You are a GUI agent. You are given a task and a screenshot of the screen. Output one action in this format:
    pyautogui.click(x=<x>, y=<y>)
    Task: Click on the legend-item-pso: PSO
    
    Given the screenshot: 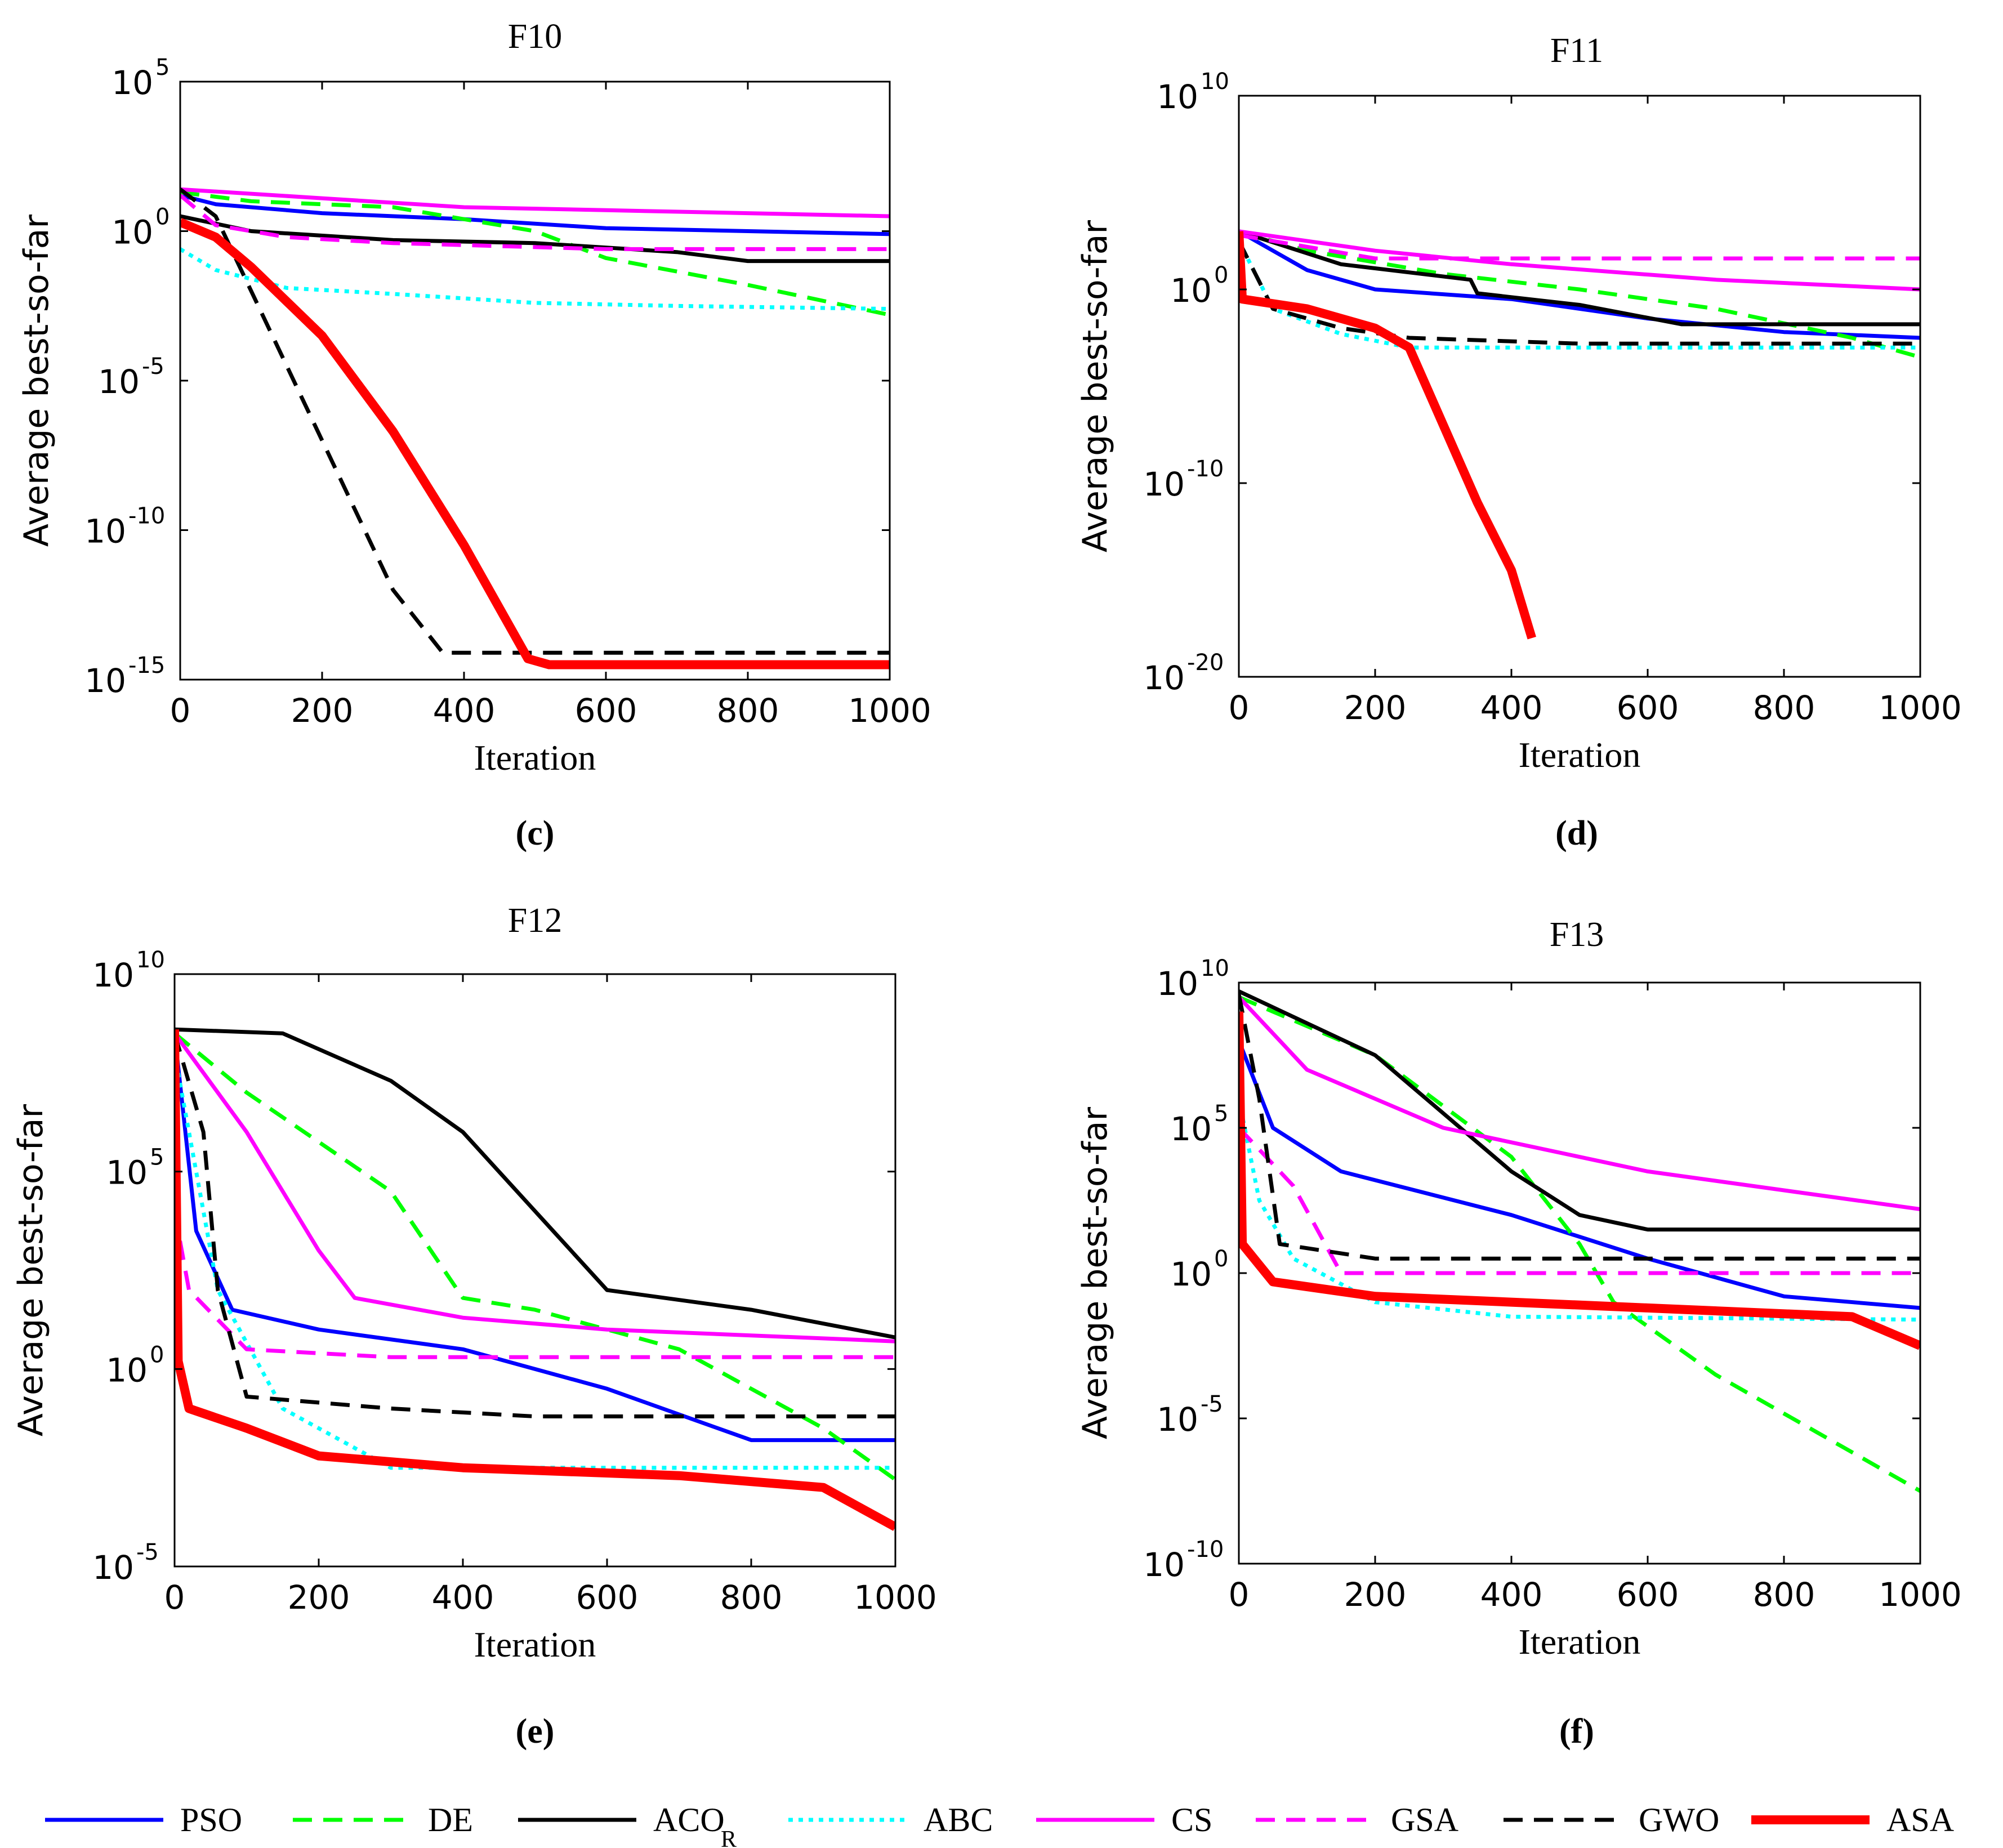 What is the action you would take?
    pyautogui.click(x=143, y=1819)
    